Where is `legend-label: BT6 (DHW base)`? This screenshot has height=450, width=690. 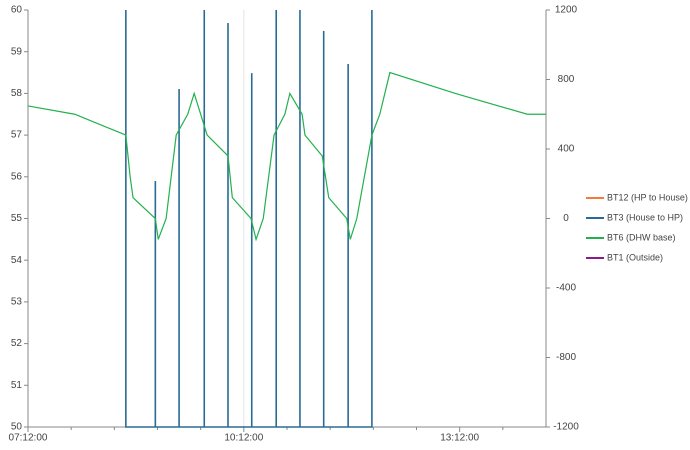 legend-label: BT6 (DHW base) is located at coordinates (641, 237).